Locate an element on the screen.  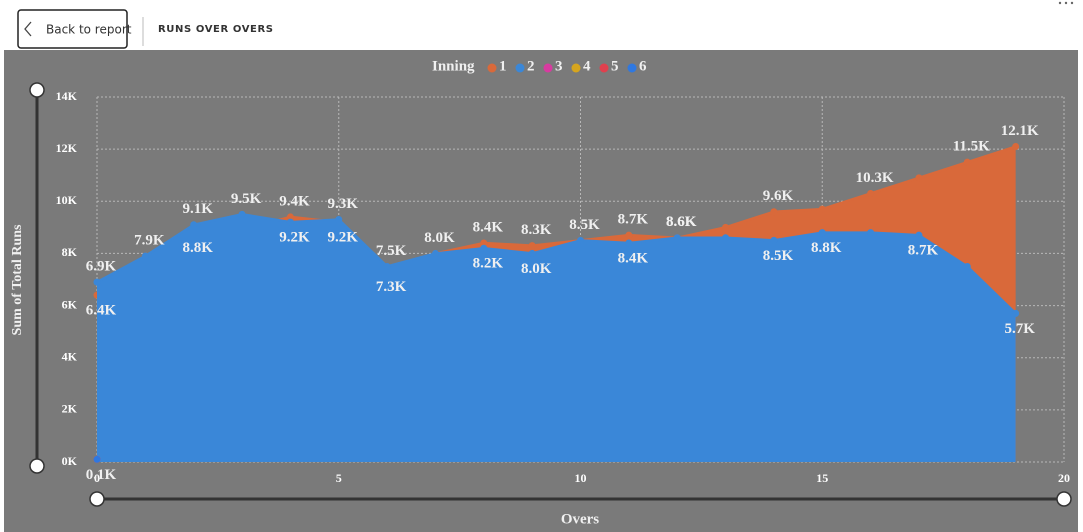
data-label: 9.4K is located at coordinates (294, 201).